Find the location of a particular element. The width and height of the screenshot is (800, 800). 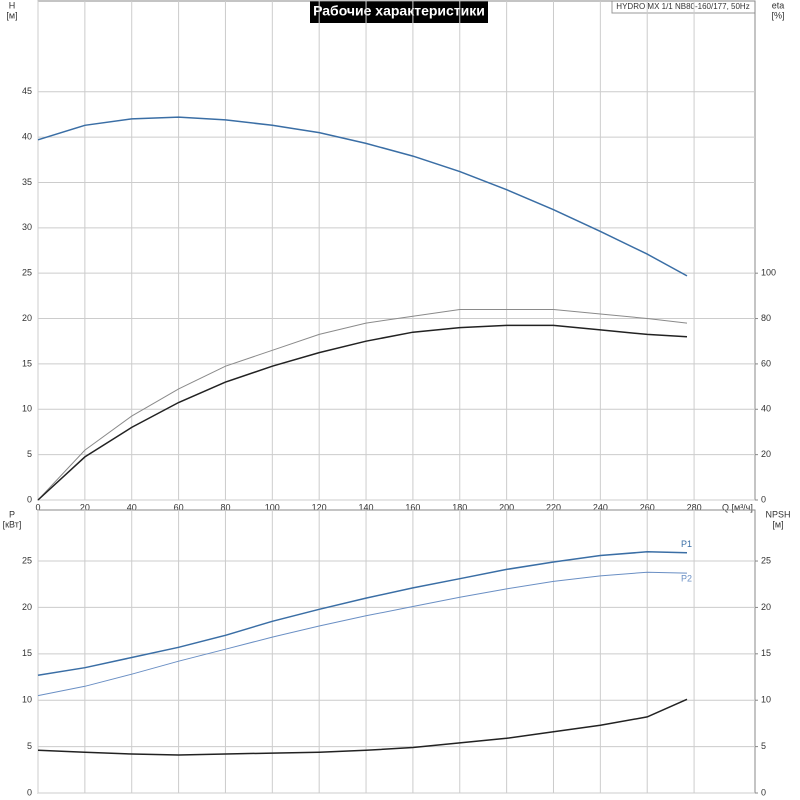

series-label: P1 is located at coordinates (686, 544).